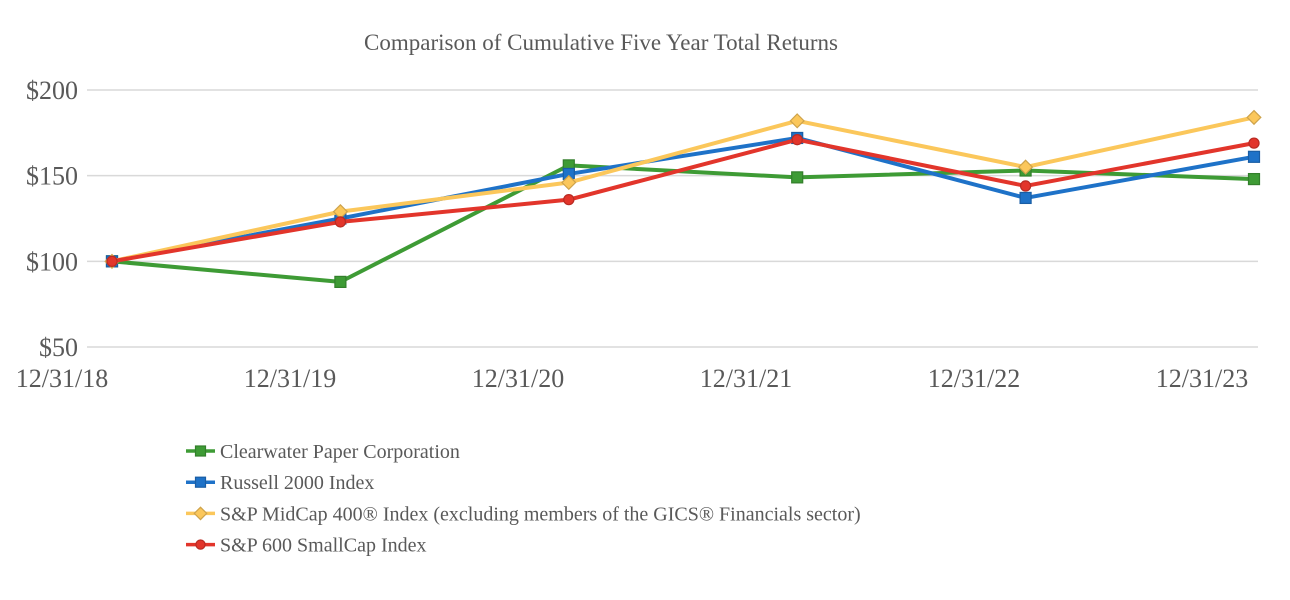 The image size is (1290, 600). Describe the element at coordinates (323, 546) in the screenshot. I see `legend-label: S&P 600 SmallCap Index` at that location.